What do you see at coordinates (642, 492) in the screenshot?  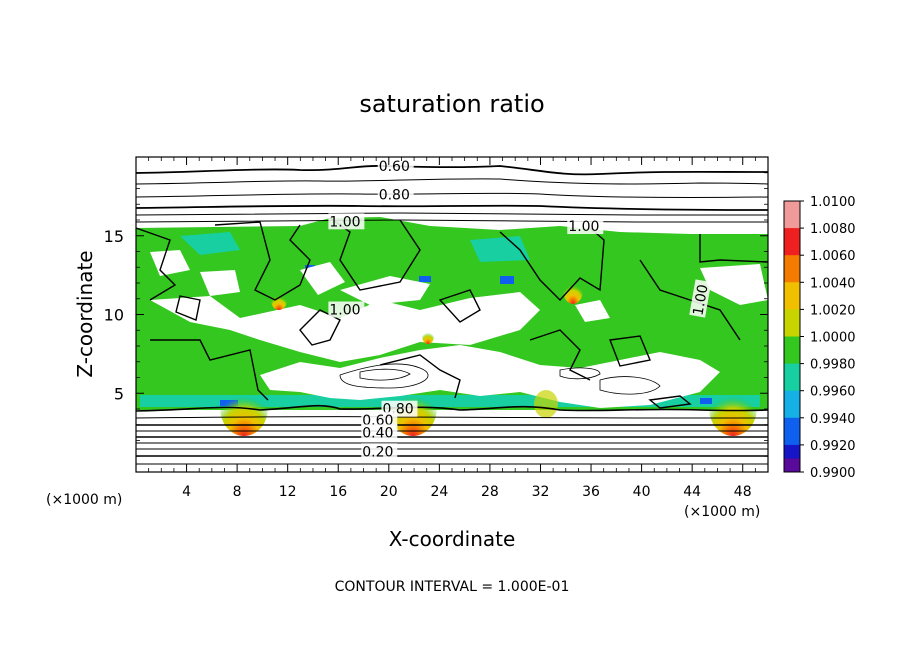 I see `x-tick-label: 40` at bounding box center [642, 492].